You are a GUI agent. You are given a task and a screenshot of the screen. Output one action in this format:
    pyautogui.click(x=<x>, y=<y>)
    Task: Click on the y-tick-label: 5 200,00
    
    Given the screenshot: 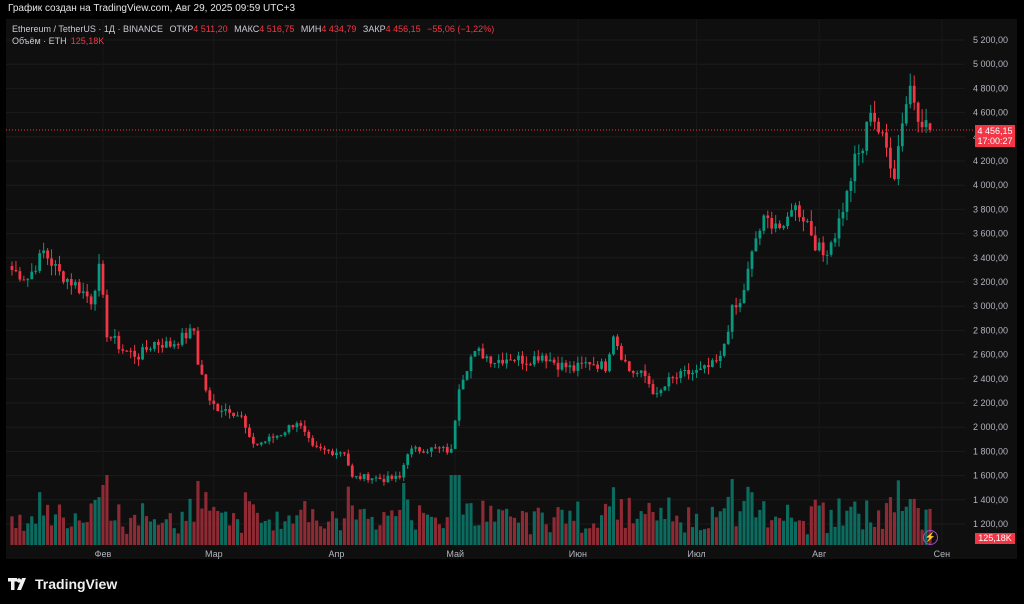 What is the action you would take?
    pyautogui.click(x=990, y=40)
    